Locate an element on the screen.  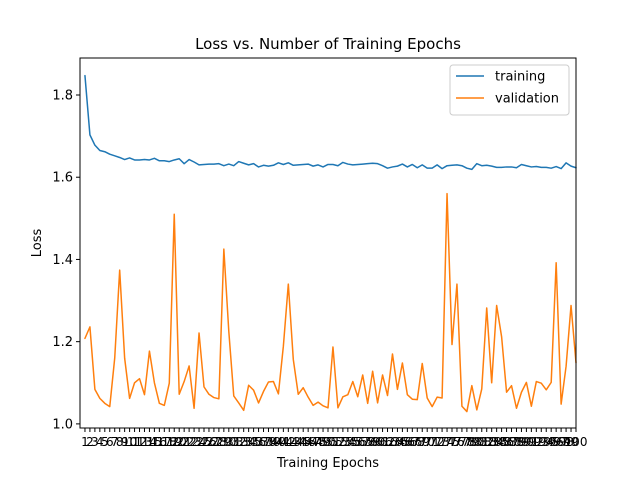
x-tick-label: 70 is located at coordinates (427, 442).